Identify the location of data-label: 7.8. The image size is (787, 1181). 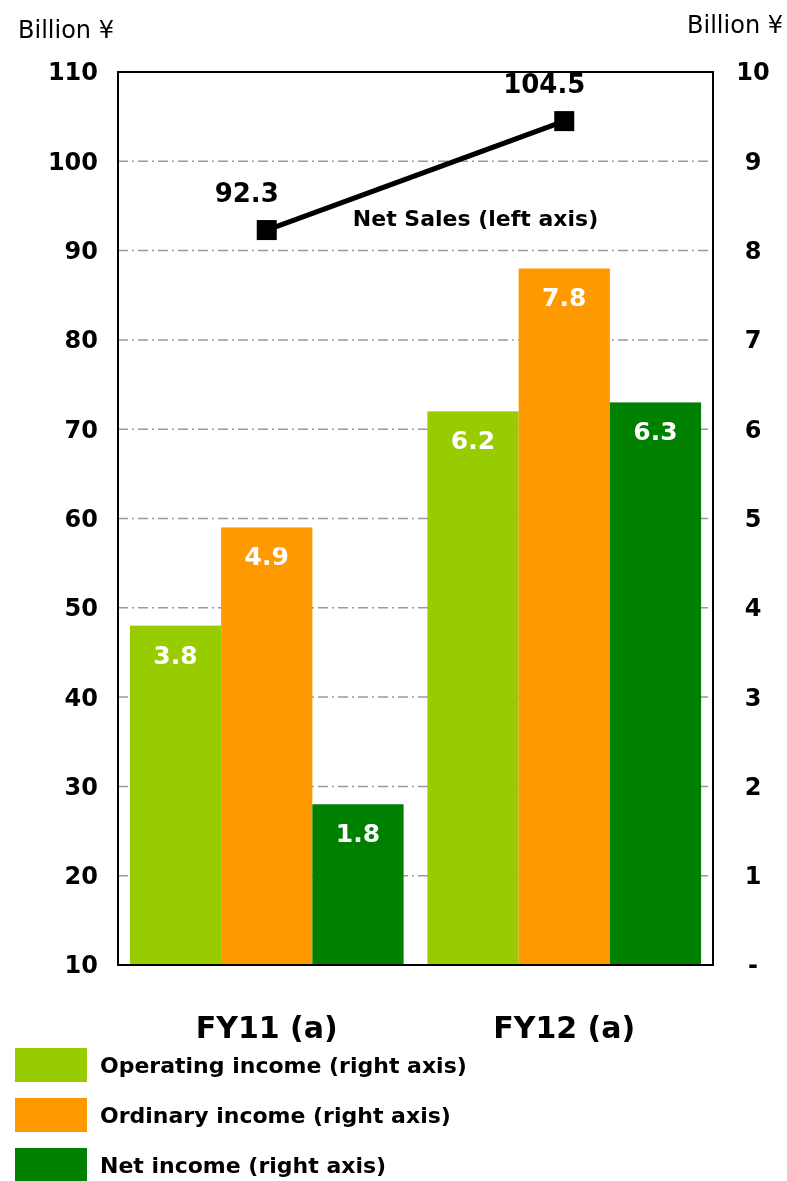
(564, 298).